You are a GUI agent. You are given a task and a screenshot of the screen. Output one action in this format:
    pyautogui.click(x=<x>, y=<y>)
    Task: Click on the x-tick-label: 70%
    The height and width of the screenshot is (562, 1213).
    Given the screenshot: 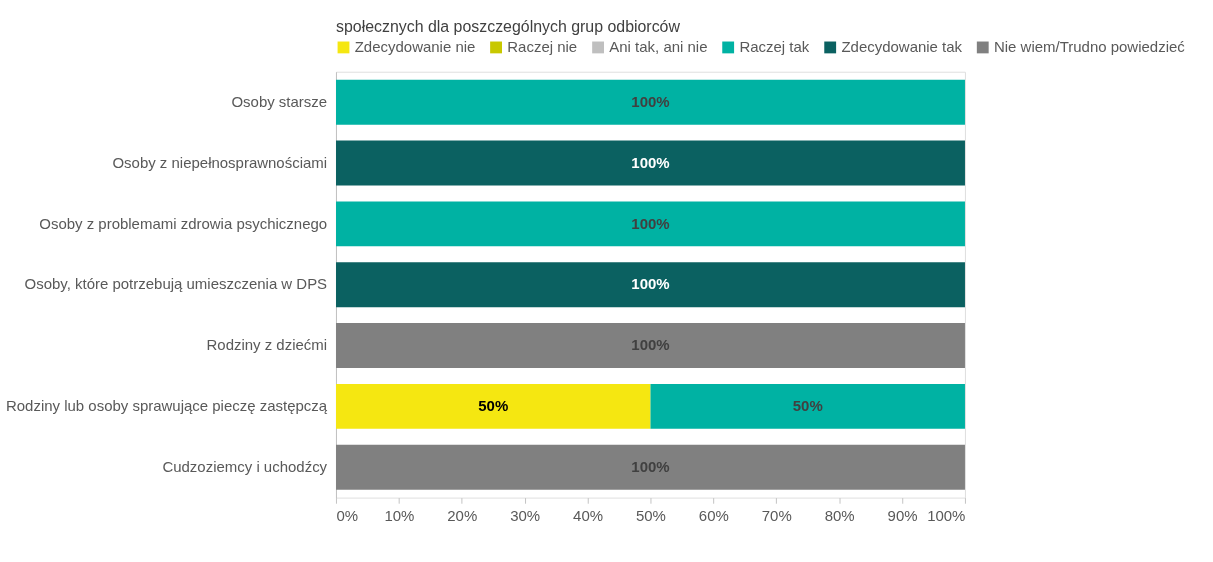 What is the action you would take?
    pyautogui.click(x=776, y=516)
    